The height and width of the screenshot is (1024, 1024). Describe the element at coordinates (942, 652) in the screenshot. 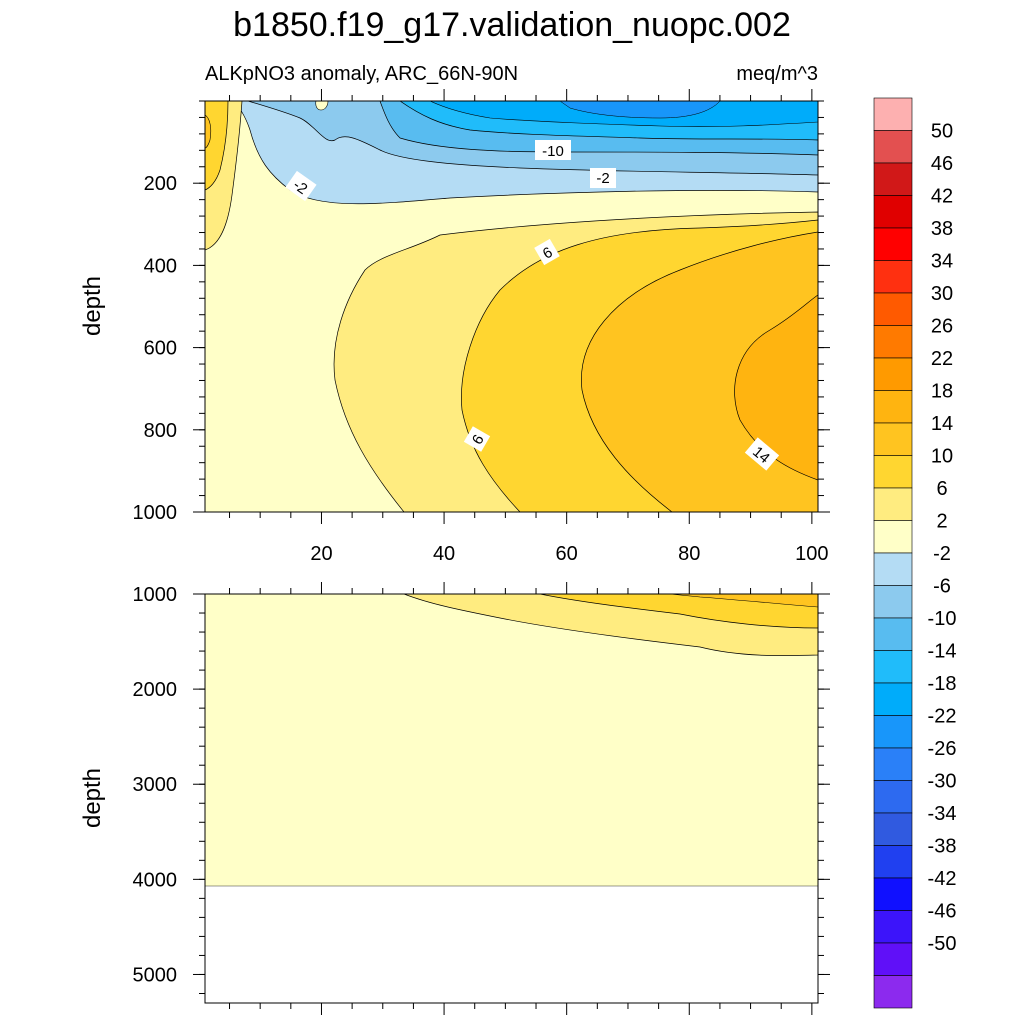

I see `colorbar-label: -14` at that location.